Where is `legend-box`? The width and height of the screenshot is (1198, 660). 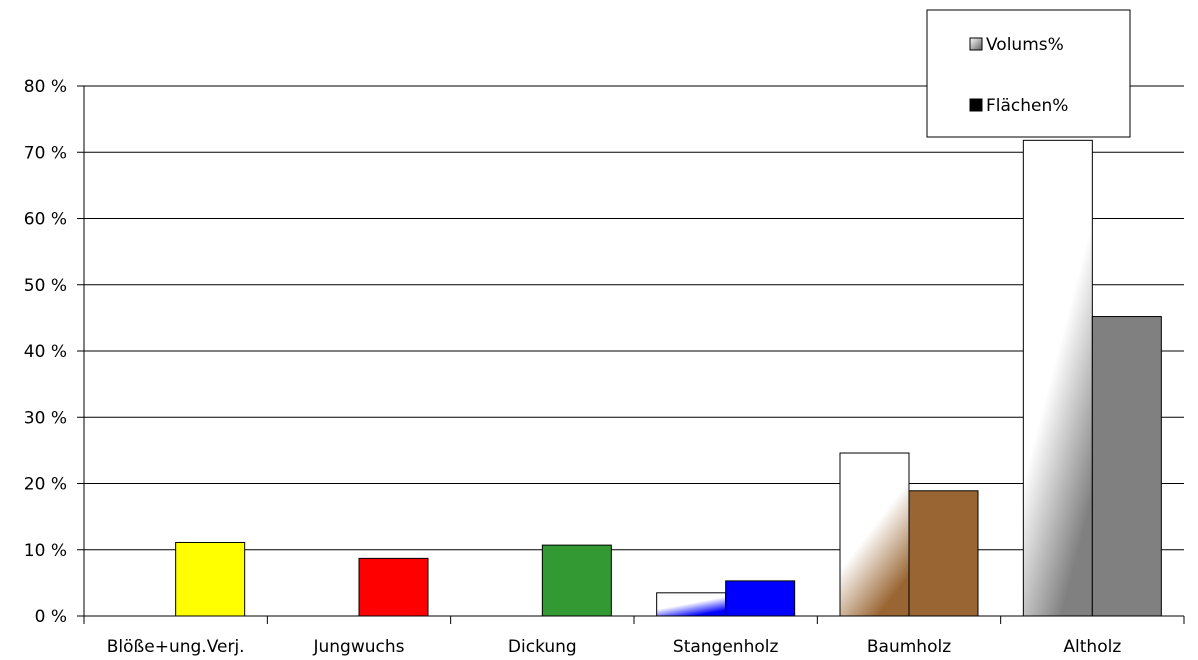 legend-box is located at coordinates (1028, 73).